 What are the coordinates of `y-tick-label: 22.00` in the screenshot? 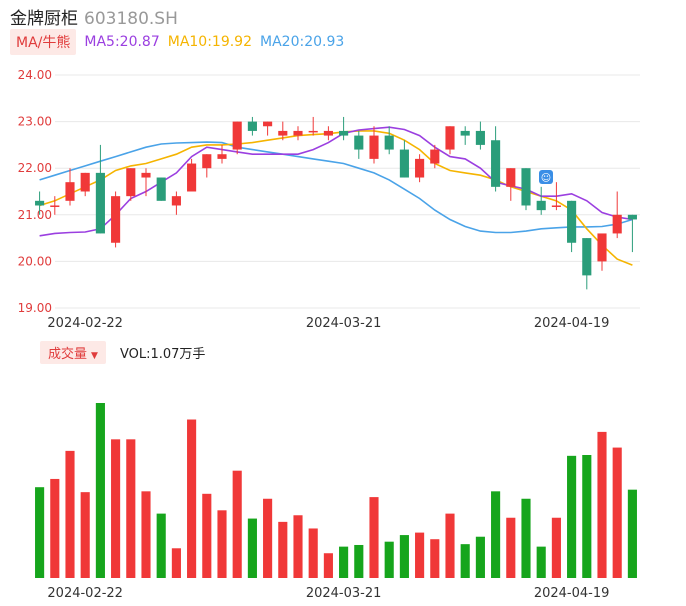 It's located at (35, 168).